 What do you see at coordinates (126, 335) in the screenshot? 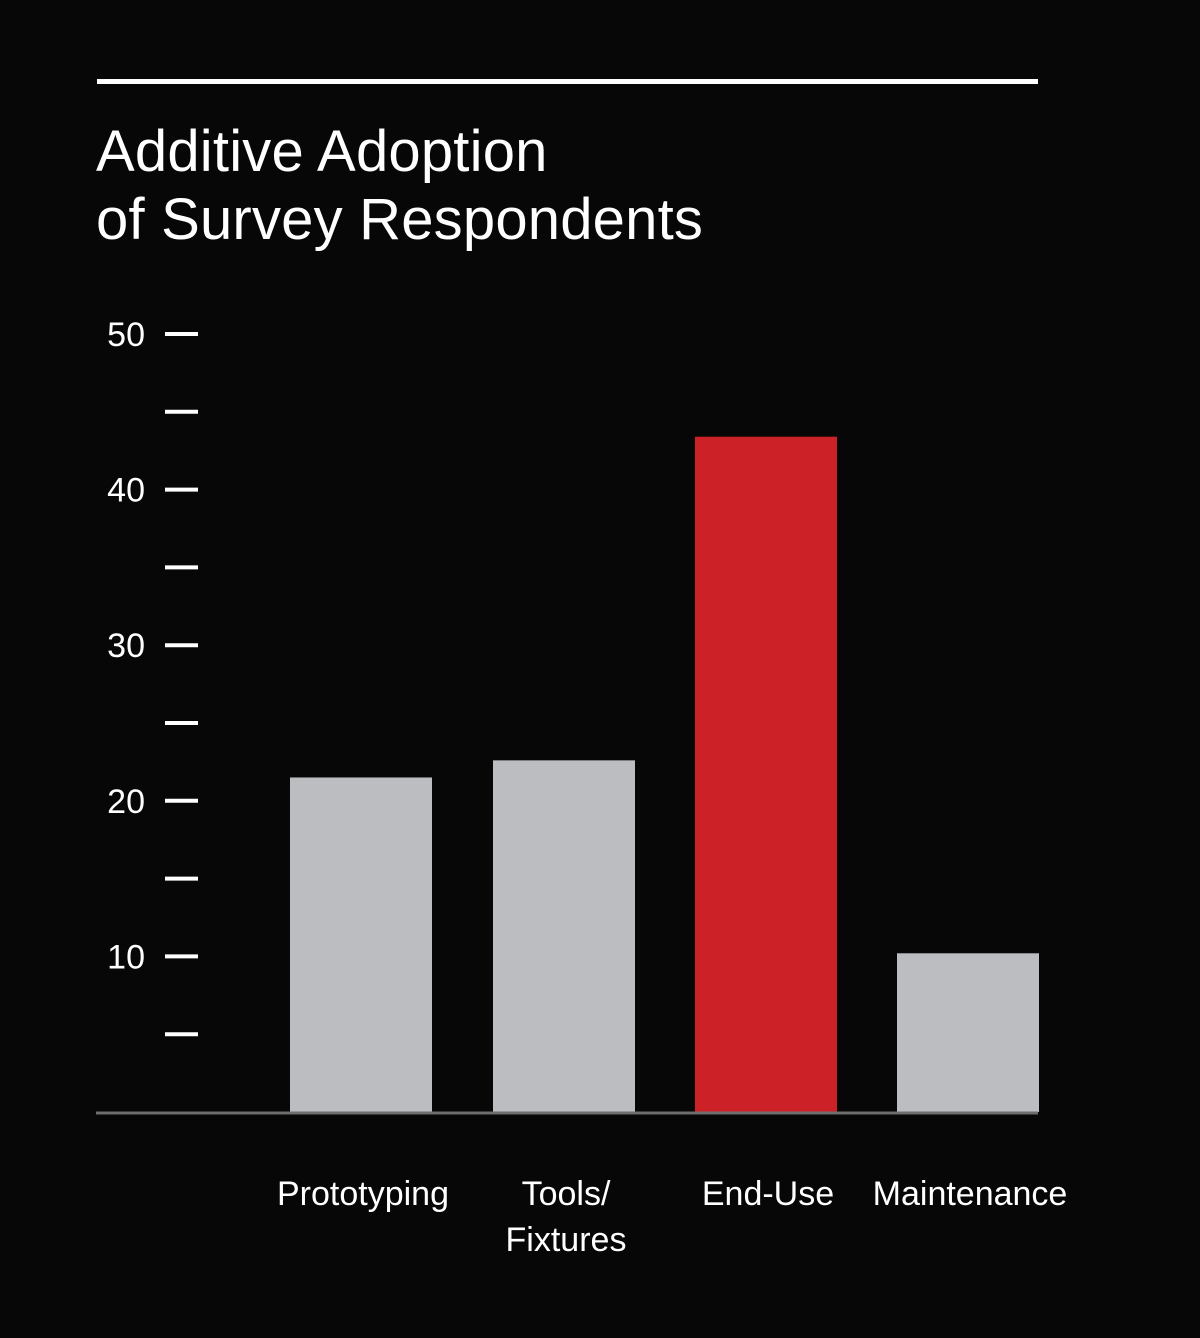
I see `y-tick-label-50: 50` at bounding box center [126, 335].